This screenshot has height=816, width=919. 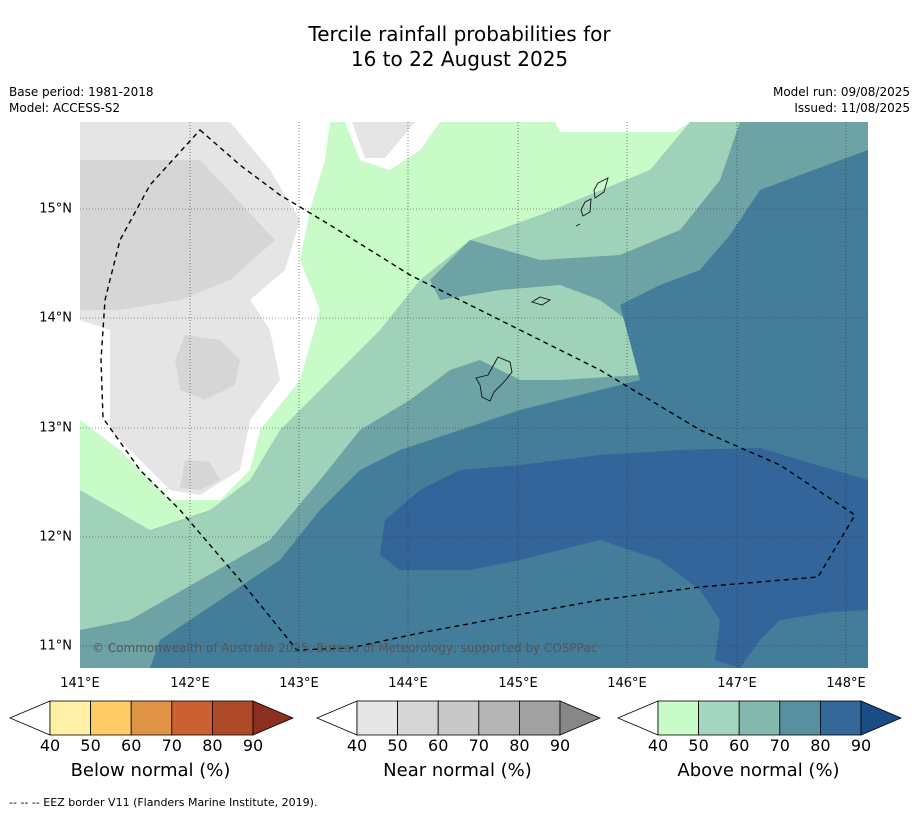 I want to click on colorbar-near-low-extend, so click(x=337, y=718).